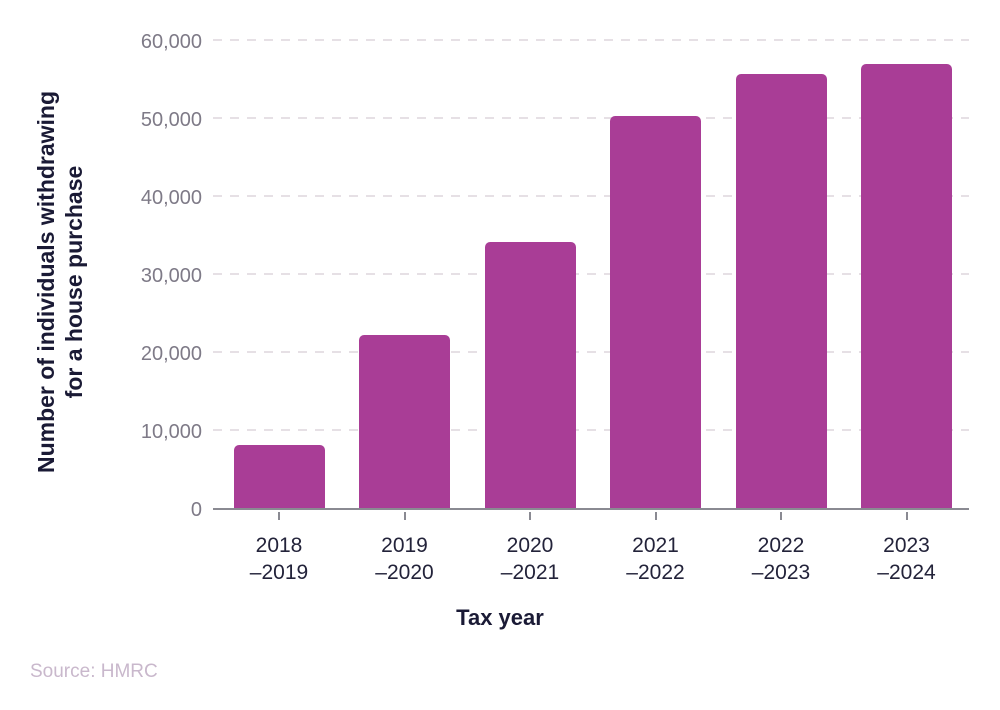  What do you see at coordinates (530, 559) in the screenshot?
I see `x-tick-label-3: 2020 –2021` at bounding box center [530, 559].